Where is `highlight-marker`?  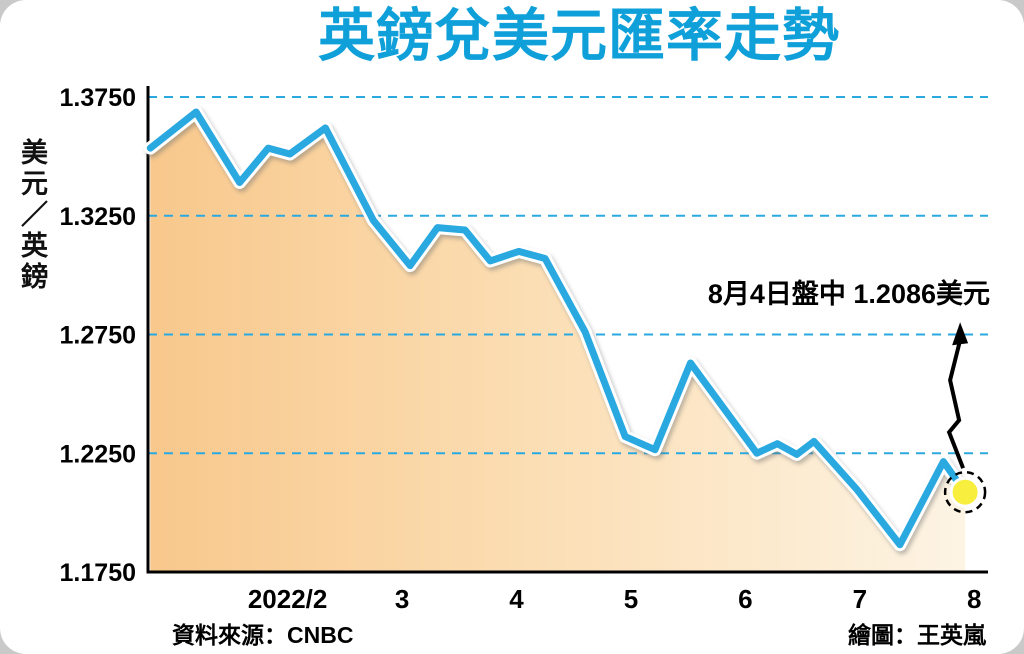 highlight-marker is located at coordinates (965, 492).